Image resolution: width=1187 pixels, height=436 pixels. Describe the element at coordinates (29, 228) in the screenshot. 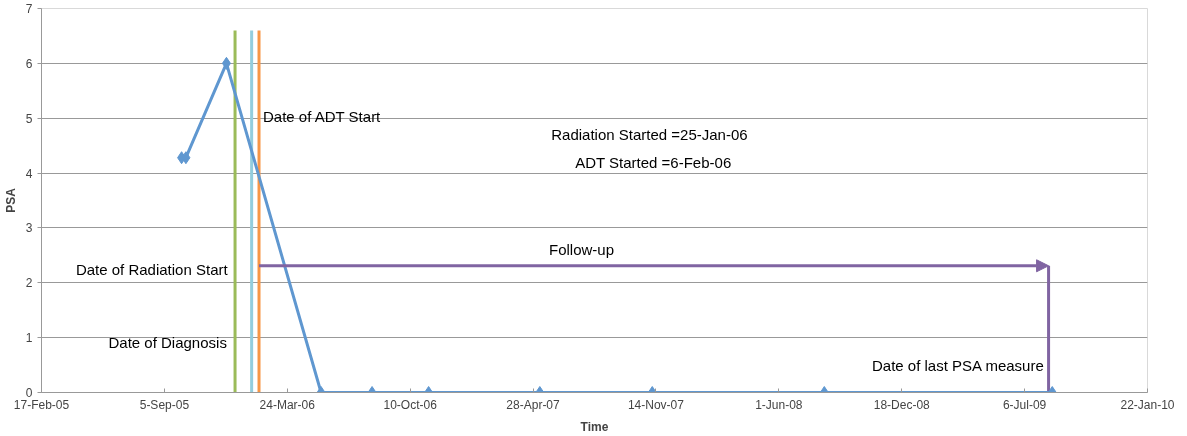

I see `y-tick-label: 3` at that location.